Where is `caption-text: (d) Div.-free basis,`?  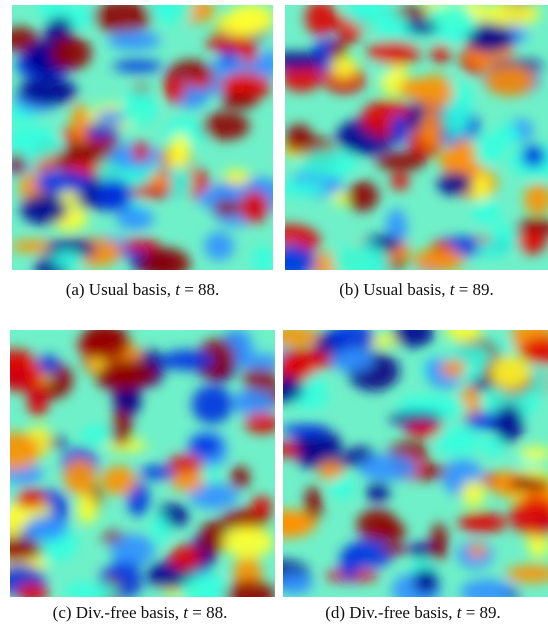
caption-text: (d) Div.-free basis, is located at coordinates (389, 612).